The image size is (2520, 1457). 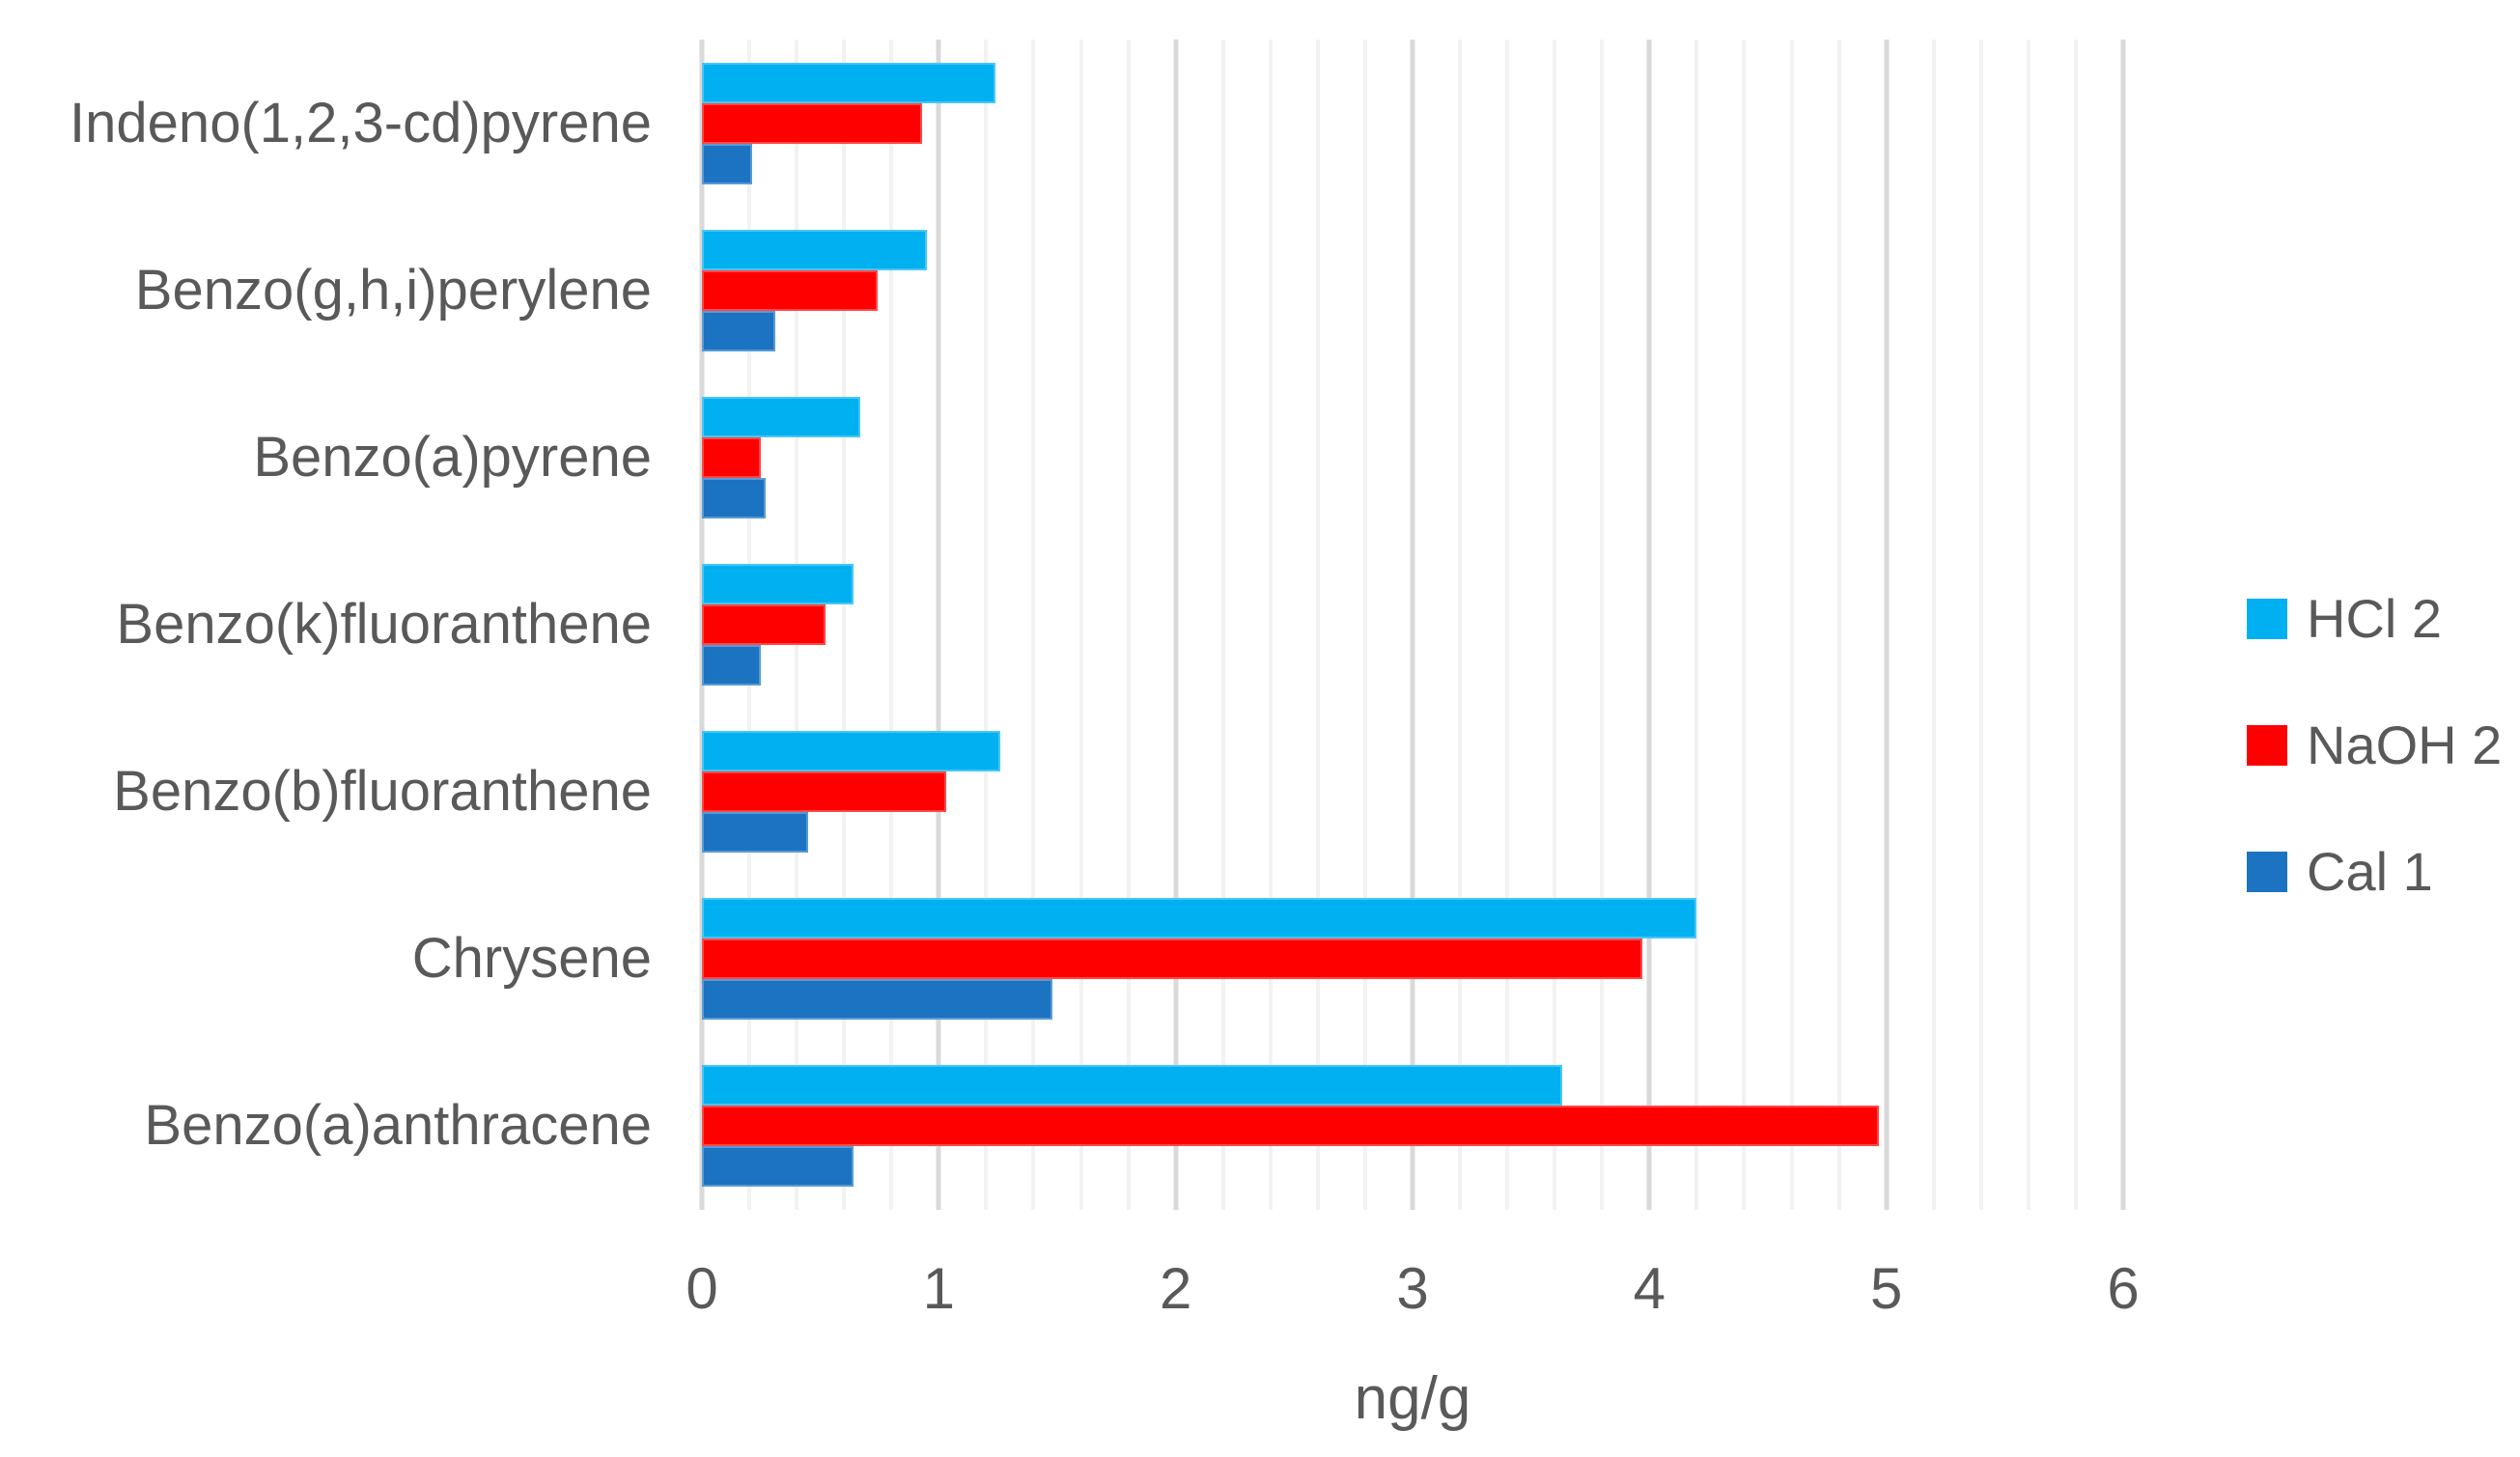 What do you see at coordinates (398, 1126) in the screenshot?
I see `category-label: Benzo(a)anthracene` at bounding box center [398, 1126].